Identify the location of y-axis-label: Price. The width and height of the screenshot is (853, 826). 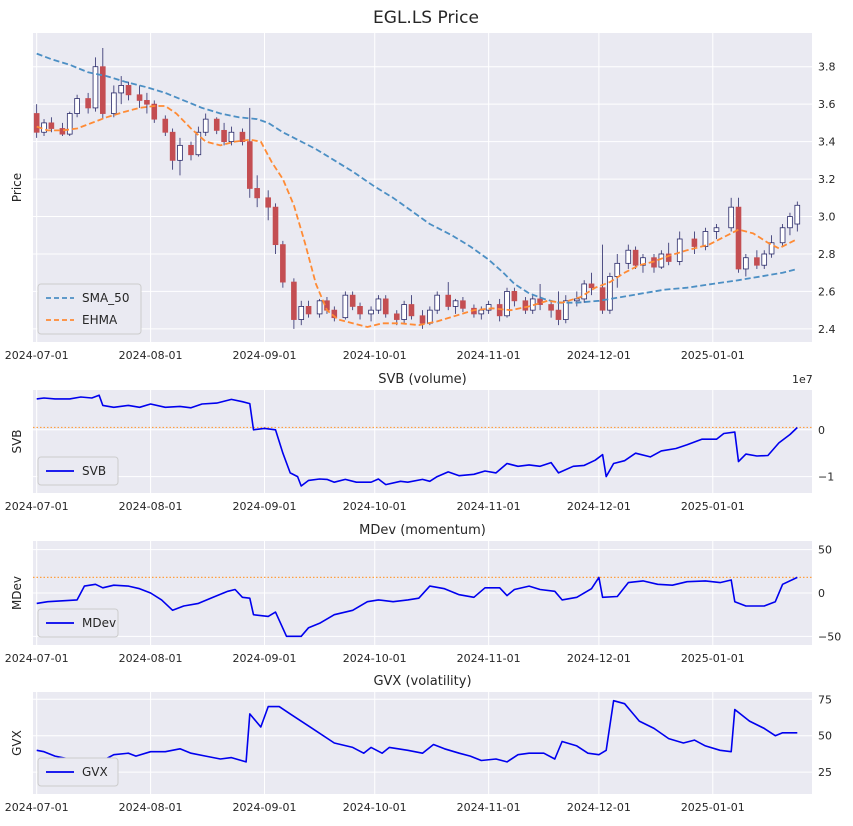
(17, 187).